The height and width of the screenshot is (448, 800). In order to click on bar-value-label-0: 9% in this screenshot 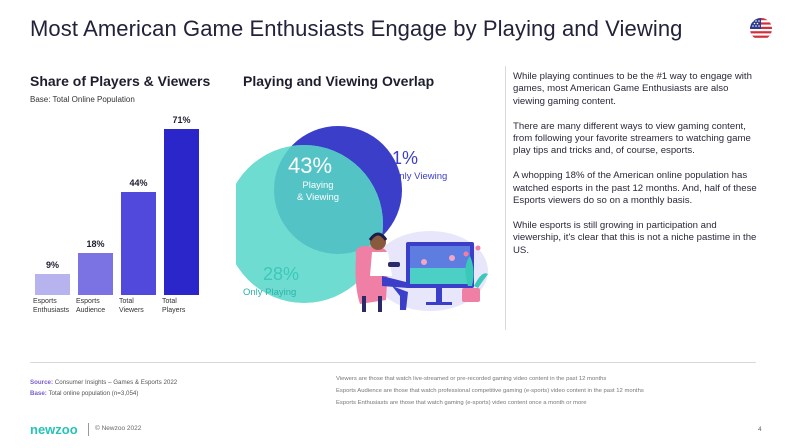, I will do `click(52, 264)`.